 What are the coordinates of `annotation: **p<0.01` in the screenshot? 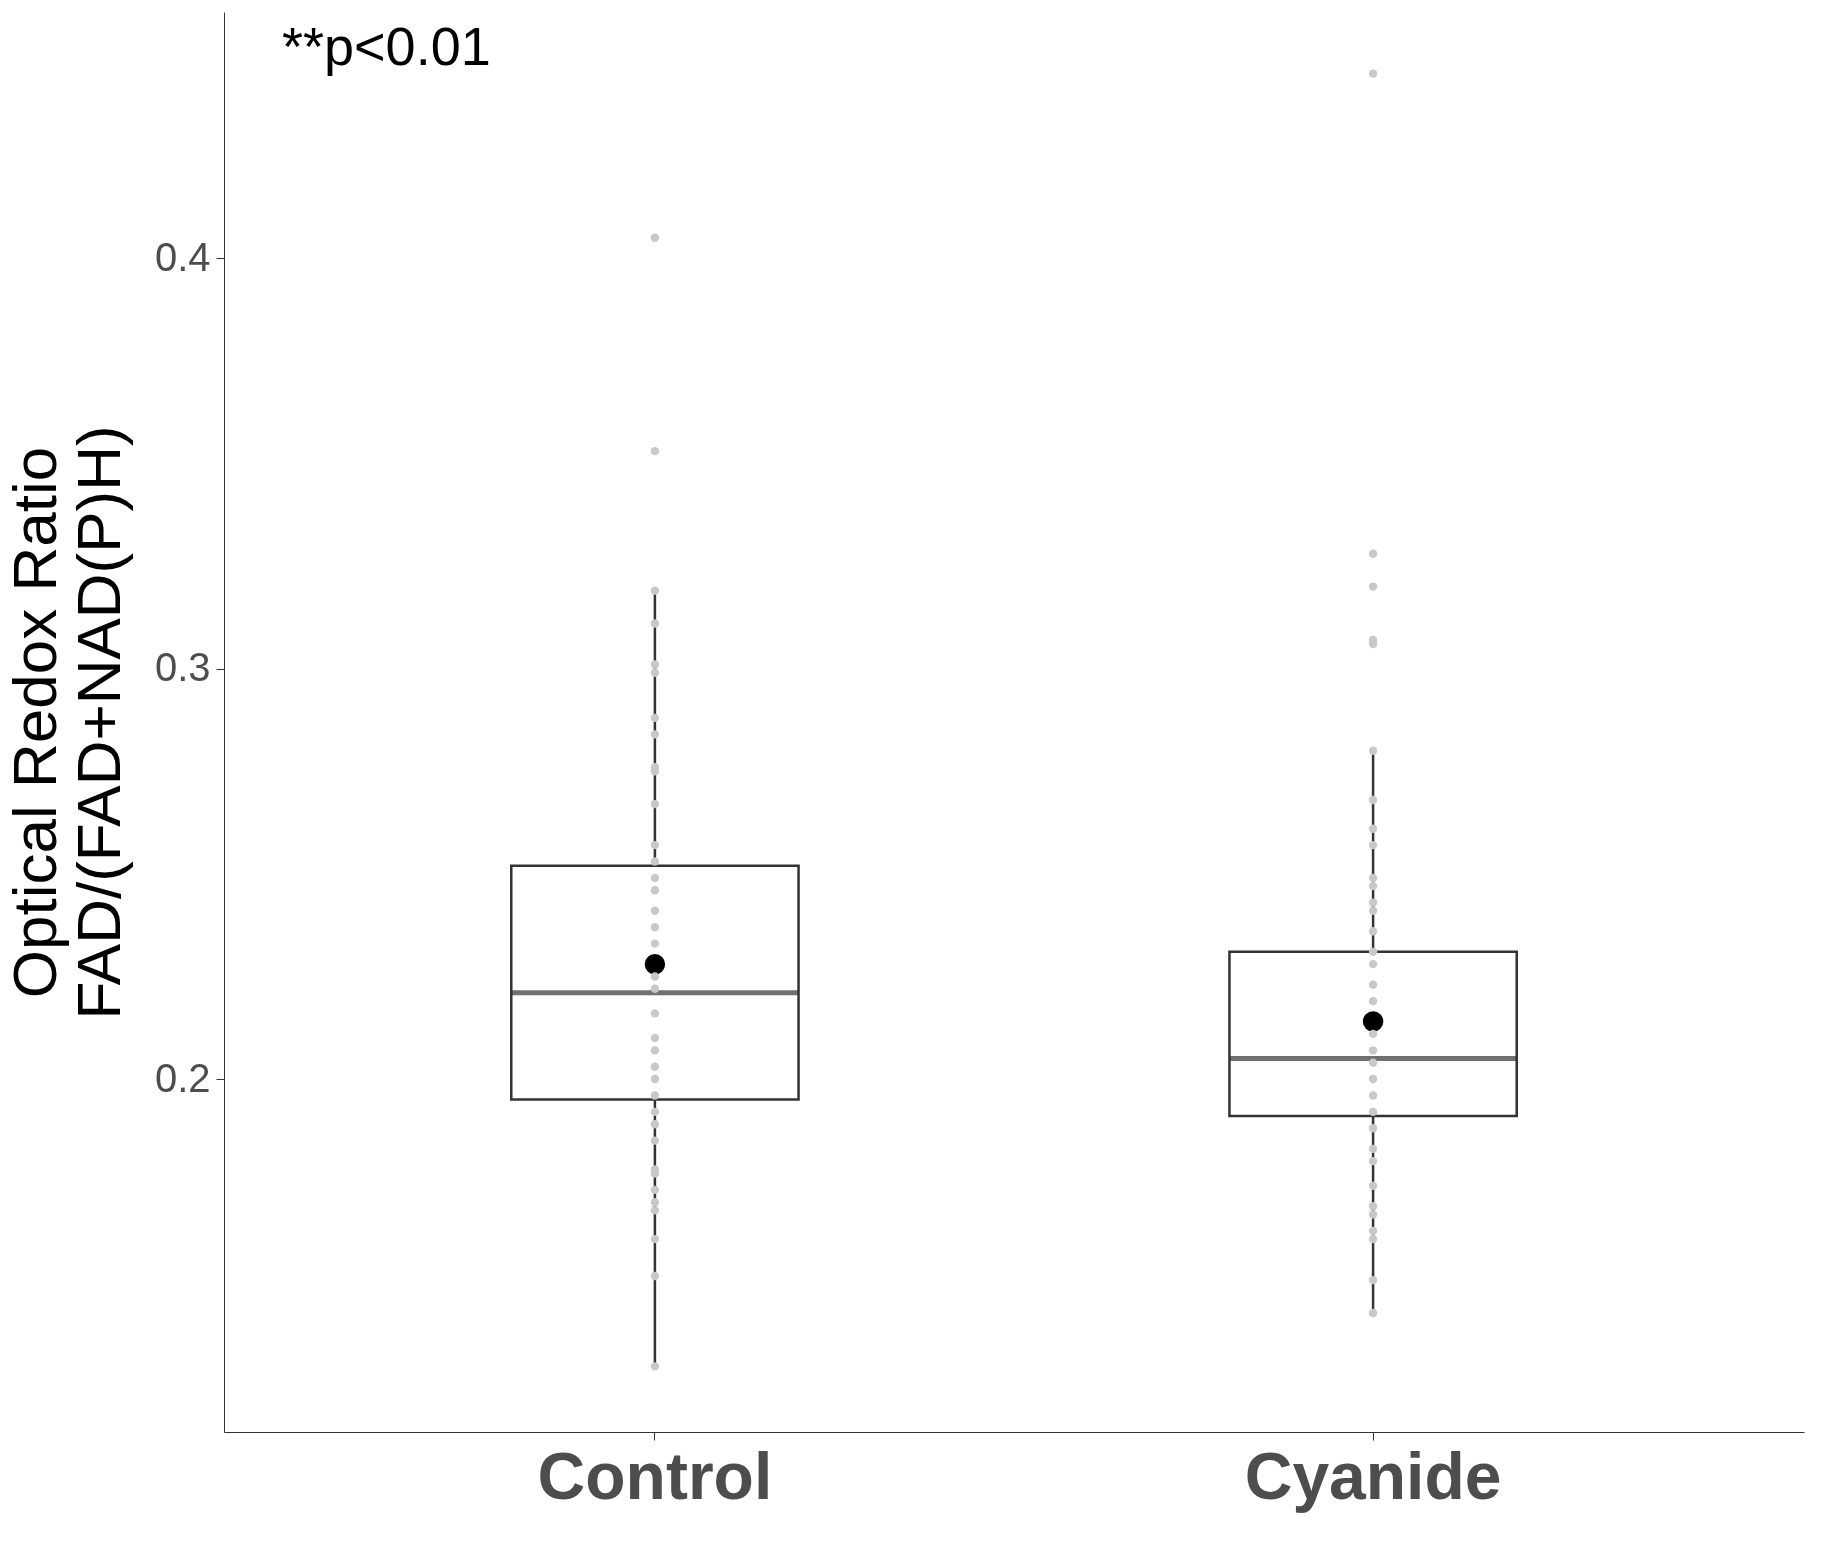 It's located at (386, 46).